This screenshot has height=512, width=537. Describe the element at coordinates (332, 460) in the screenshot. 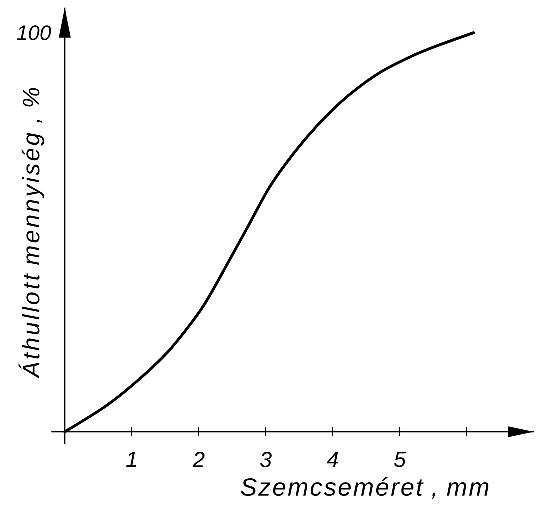

I see `x-tick-label: 4` at that location.